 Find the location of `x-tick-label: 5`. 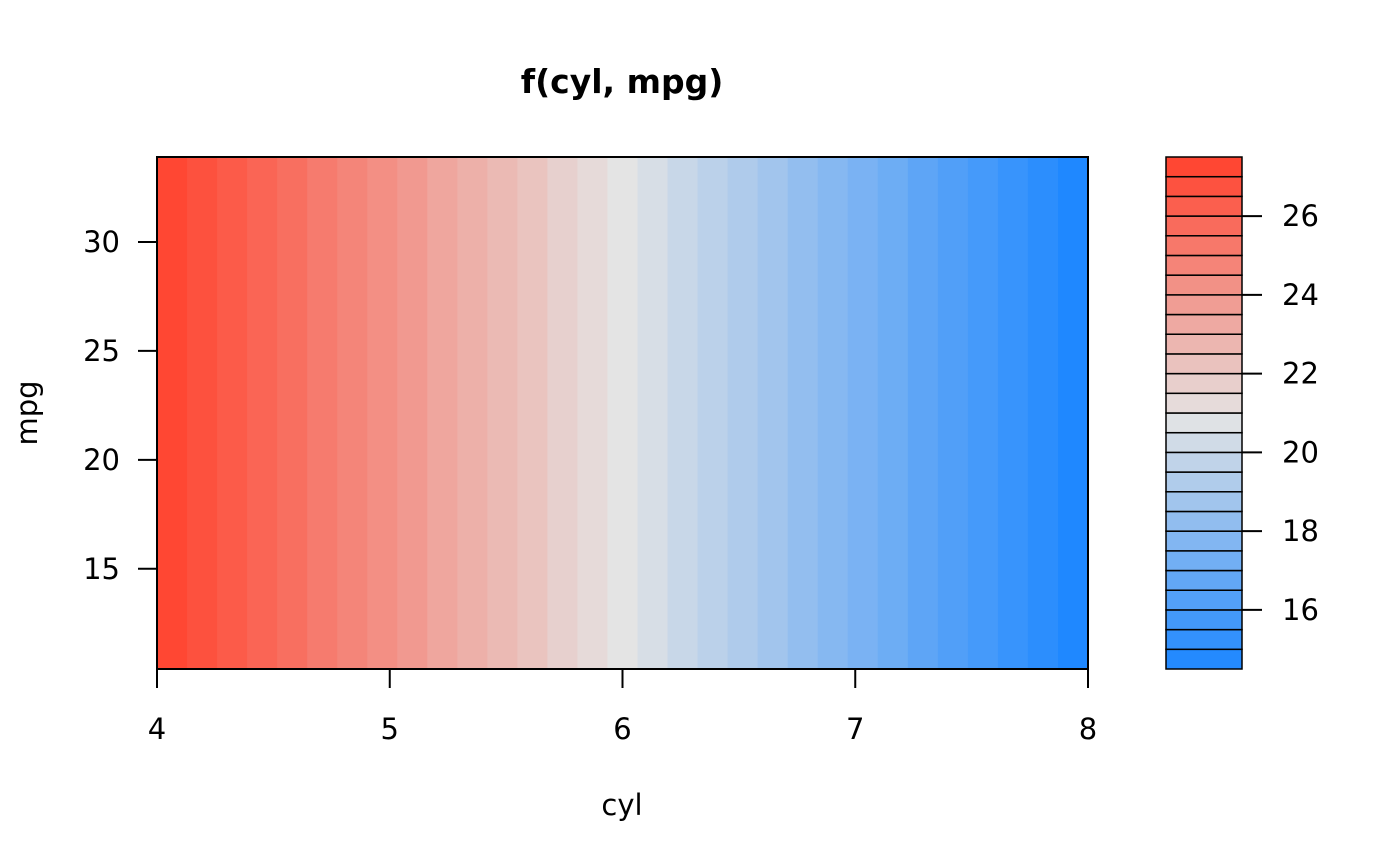

x-tick-label: 5 is located at coordinates (390, 729).